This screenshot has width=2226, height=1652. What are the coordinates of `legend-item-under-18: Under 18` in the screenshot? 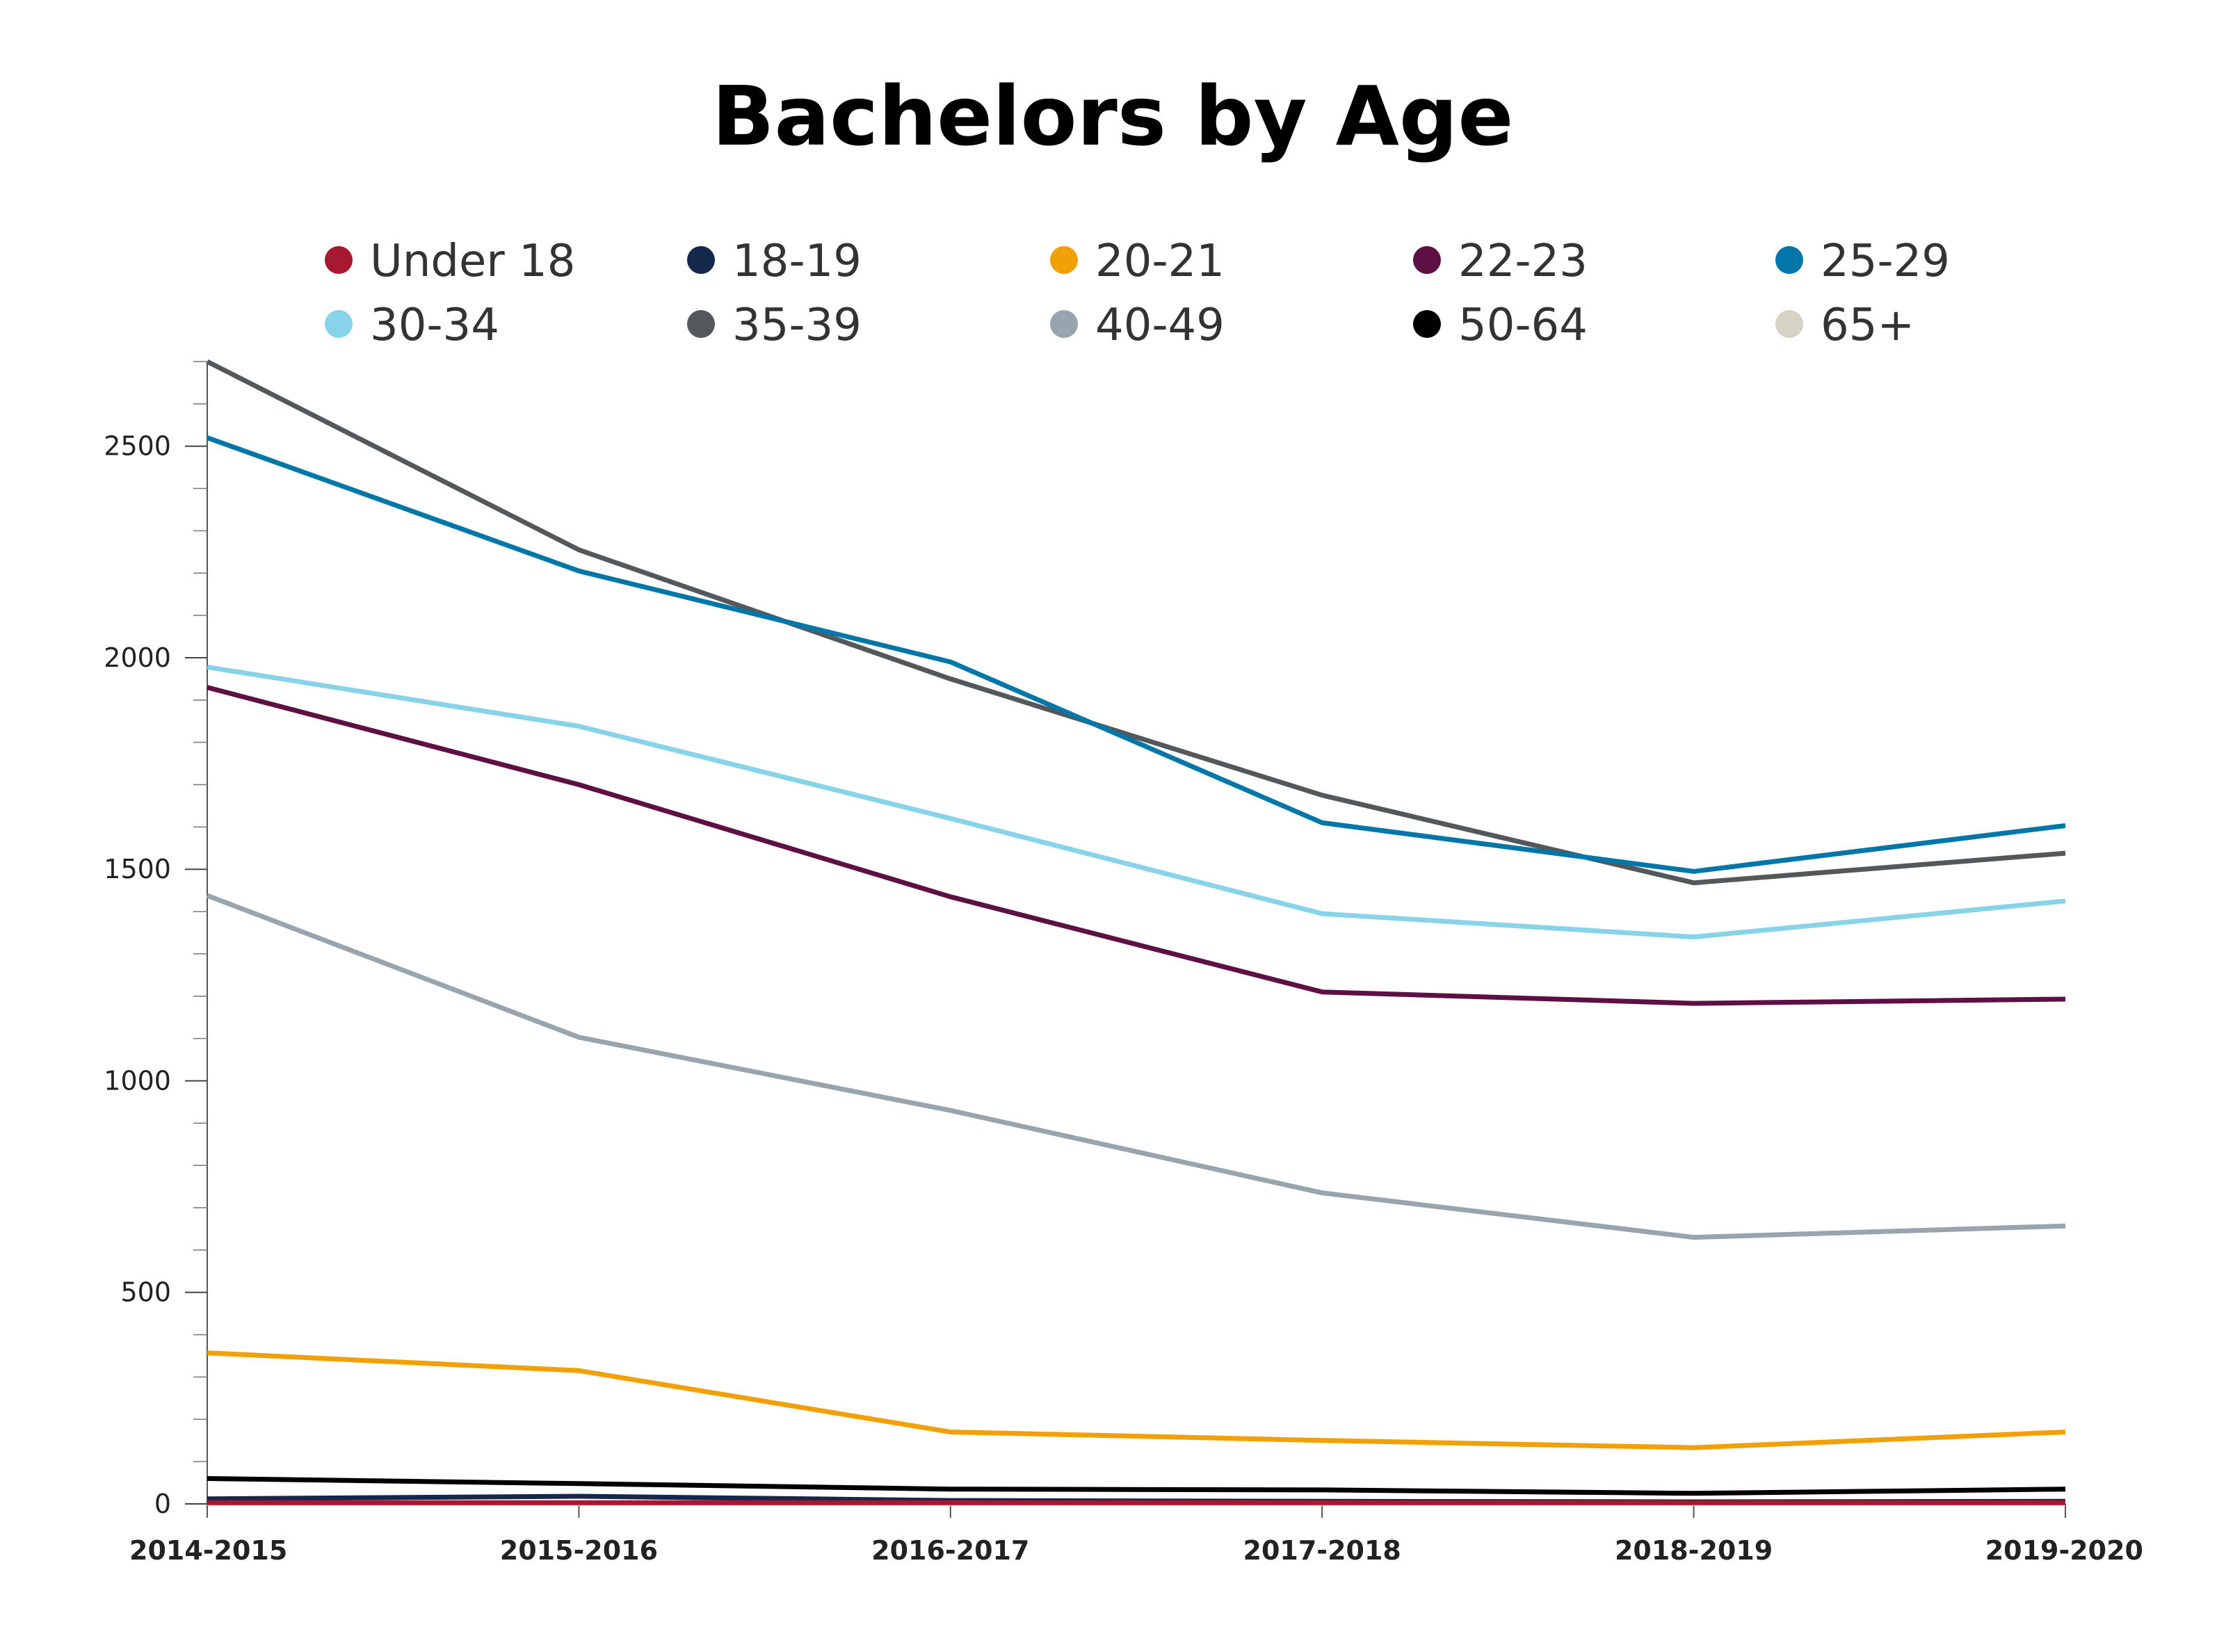 It's located at (450, 261).